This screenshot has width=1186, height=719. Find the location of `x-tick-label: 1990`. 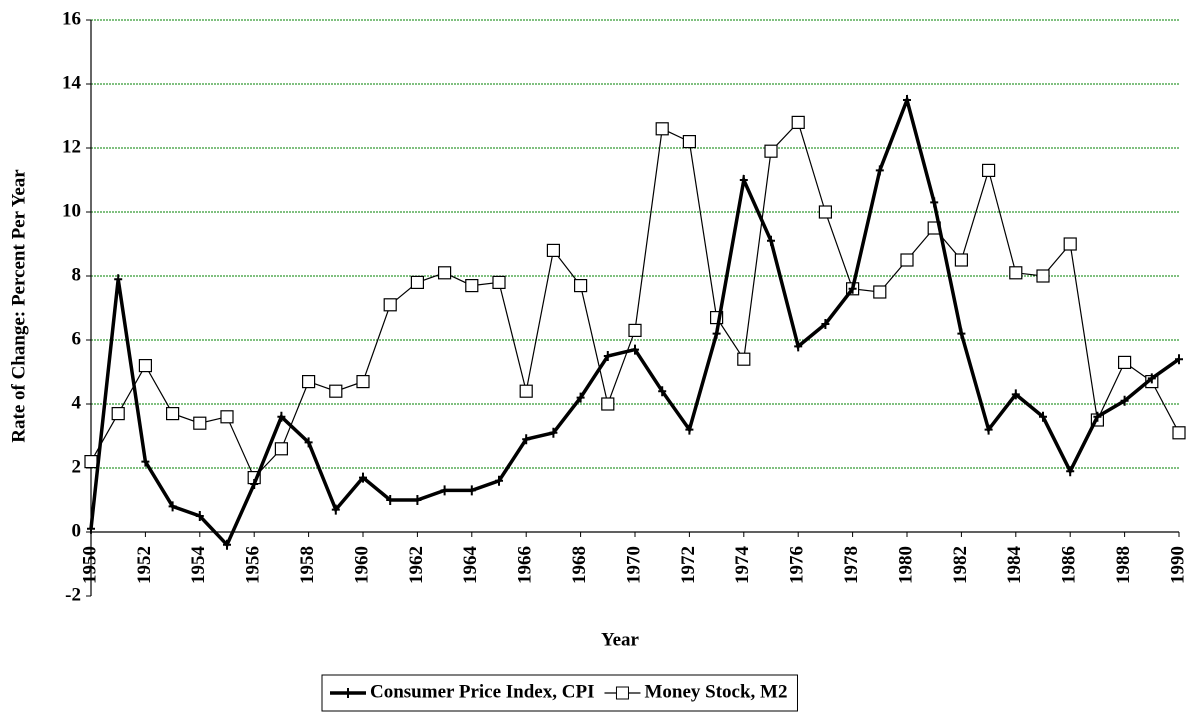

x-tick-label: 1990 is located at coordinates (1176, 565).